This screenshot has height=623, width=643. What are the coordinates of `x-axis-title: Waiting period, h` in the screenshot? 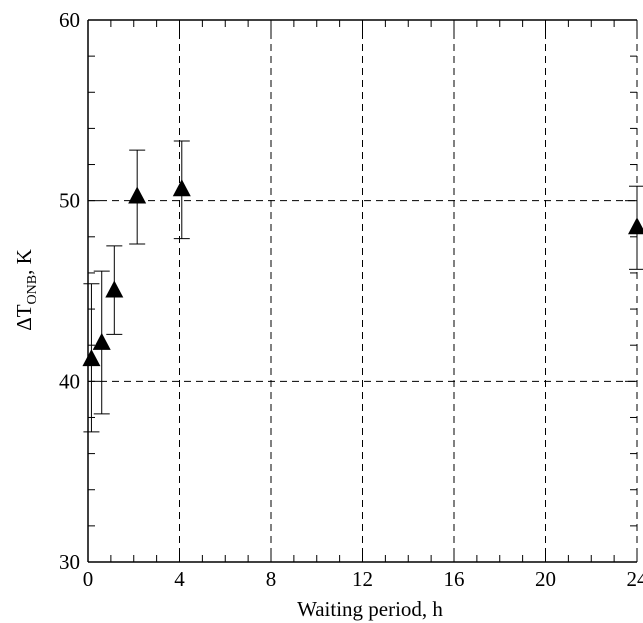 It's located at (370, 609).